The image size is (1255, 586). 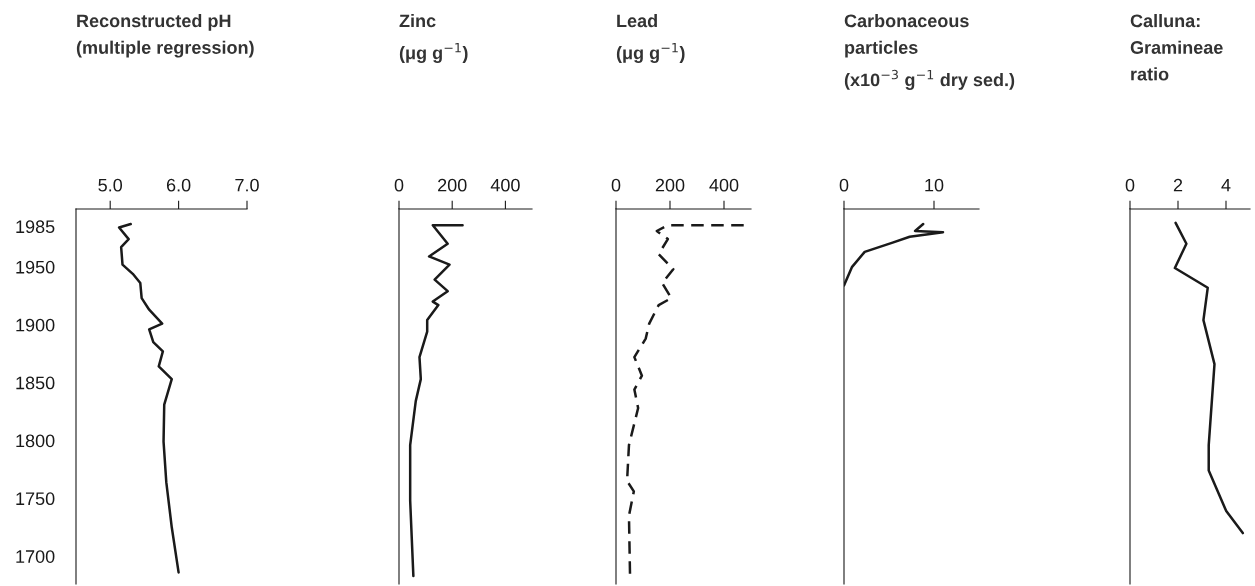 What do you see at coordinates (433, 38) in the screenshot?
I see `chart-title: Zinc (μg g$^{−1}$)` at bounding box center [433, 38].